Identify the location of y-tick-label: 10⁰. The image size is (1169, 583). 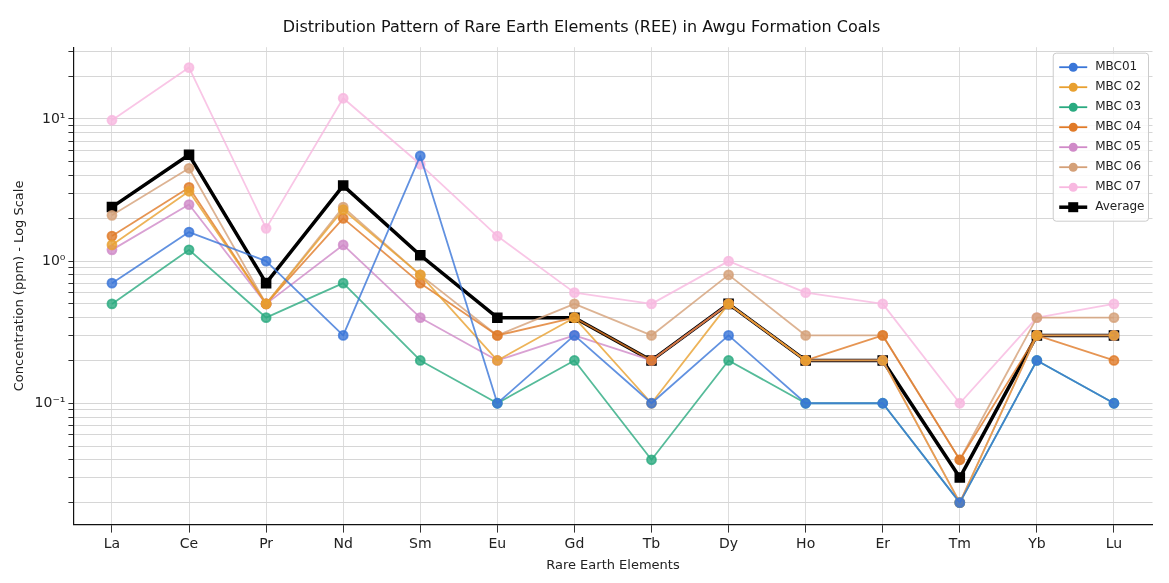
(53, 259).